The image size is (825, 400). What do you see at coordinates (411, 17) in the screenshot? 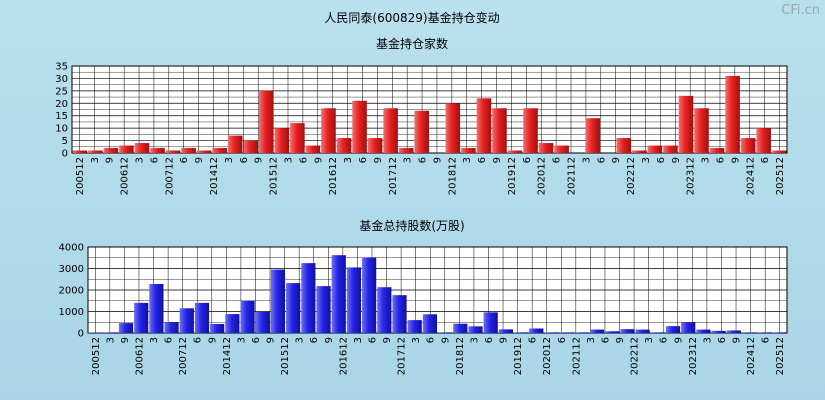
I see `page-title: 人民同泰(600829)基金持仓变动` at bounding box center [411, 17].